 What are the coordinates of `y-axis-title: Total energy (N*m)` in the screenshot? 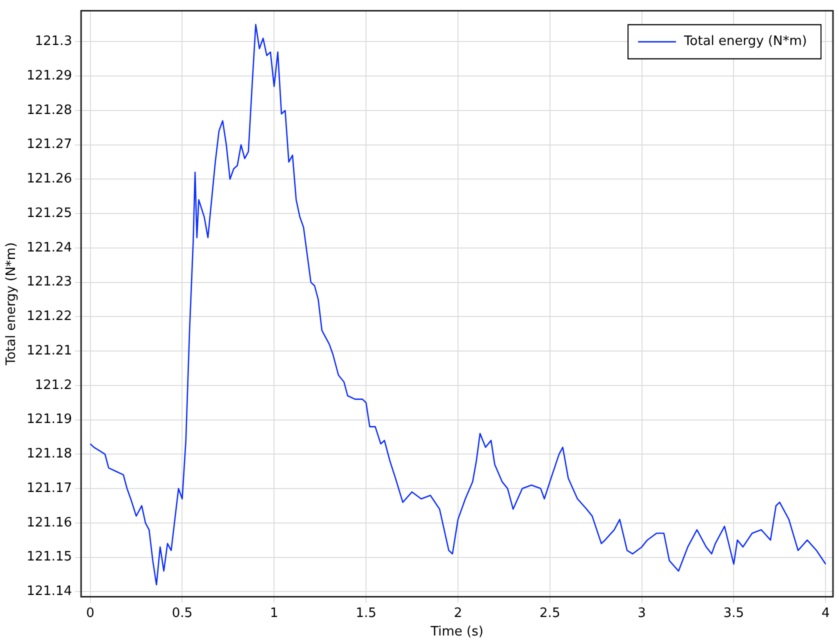 It's located at (12, 304).